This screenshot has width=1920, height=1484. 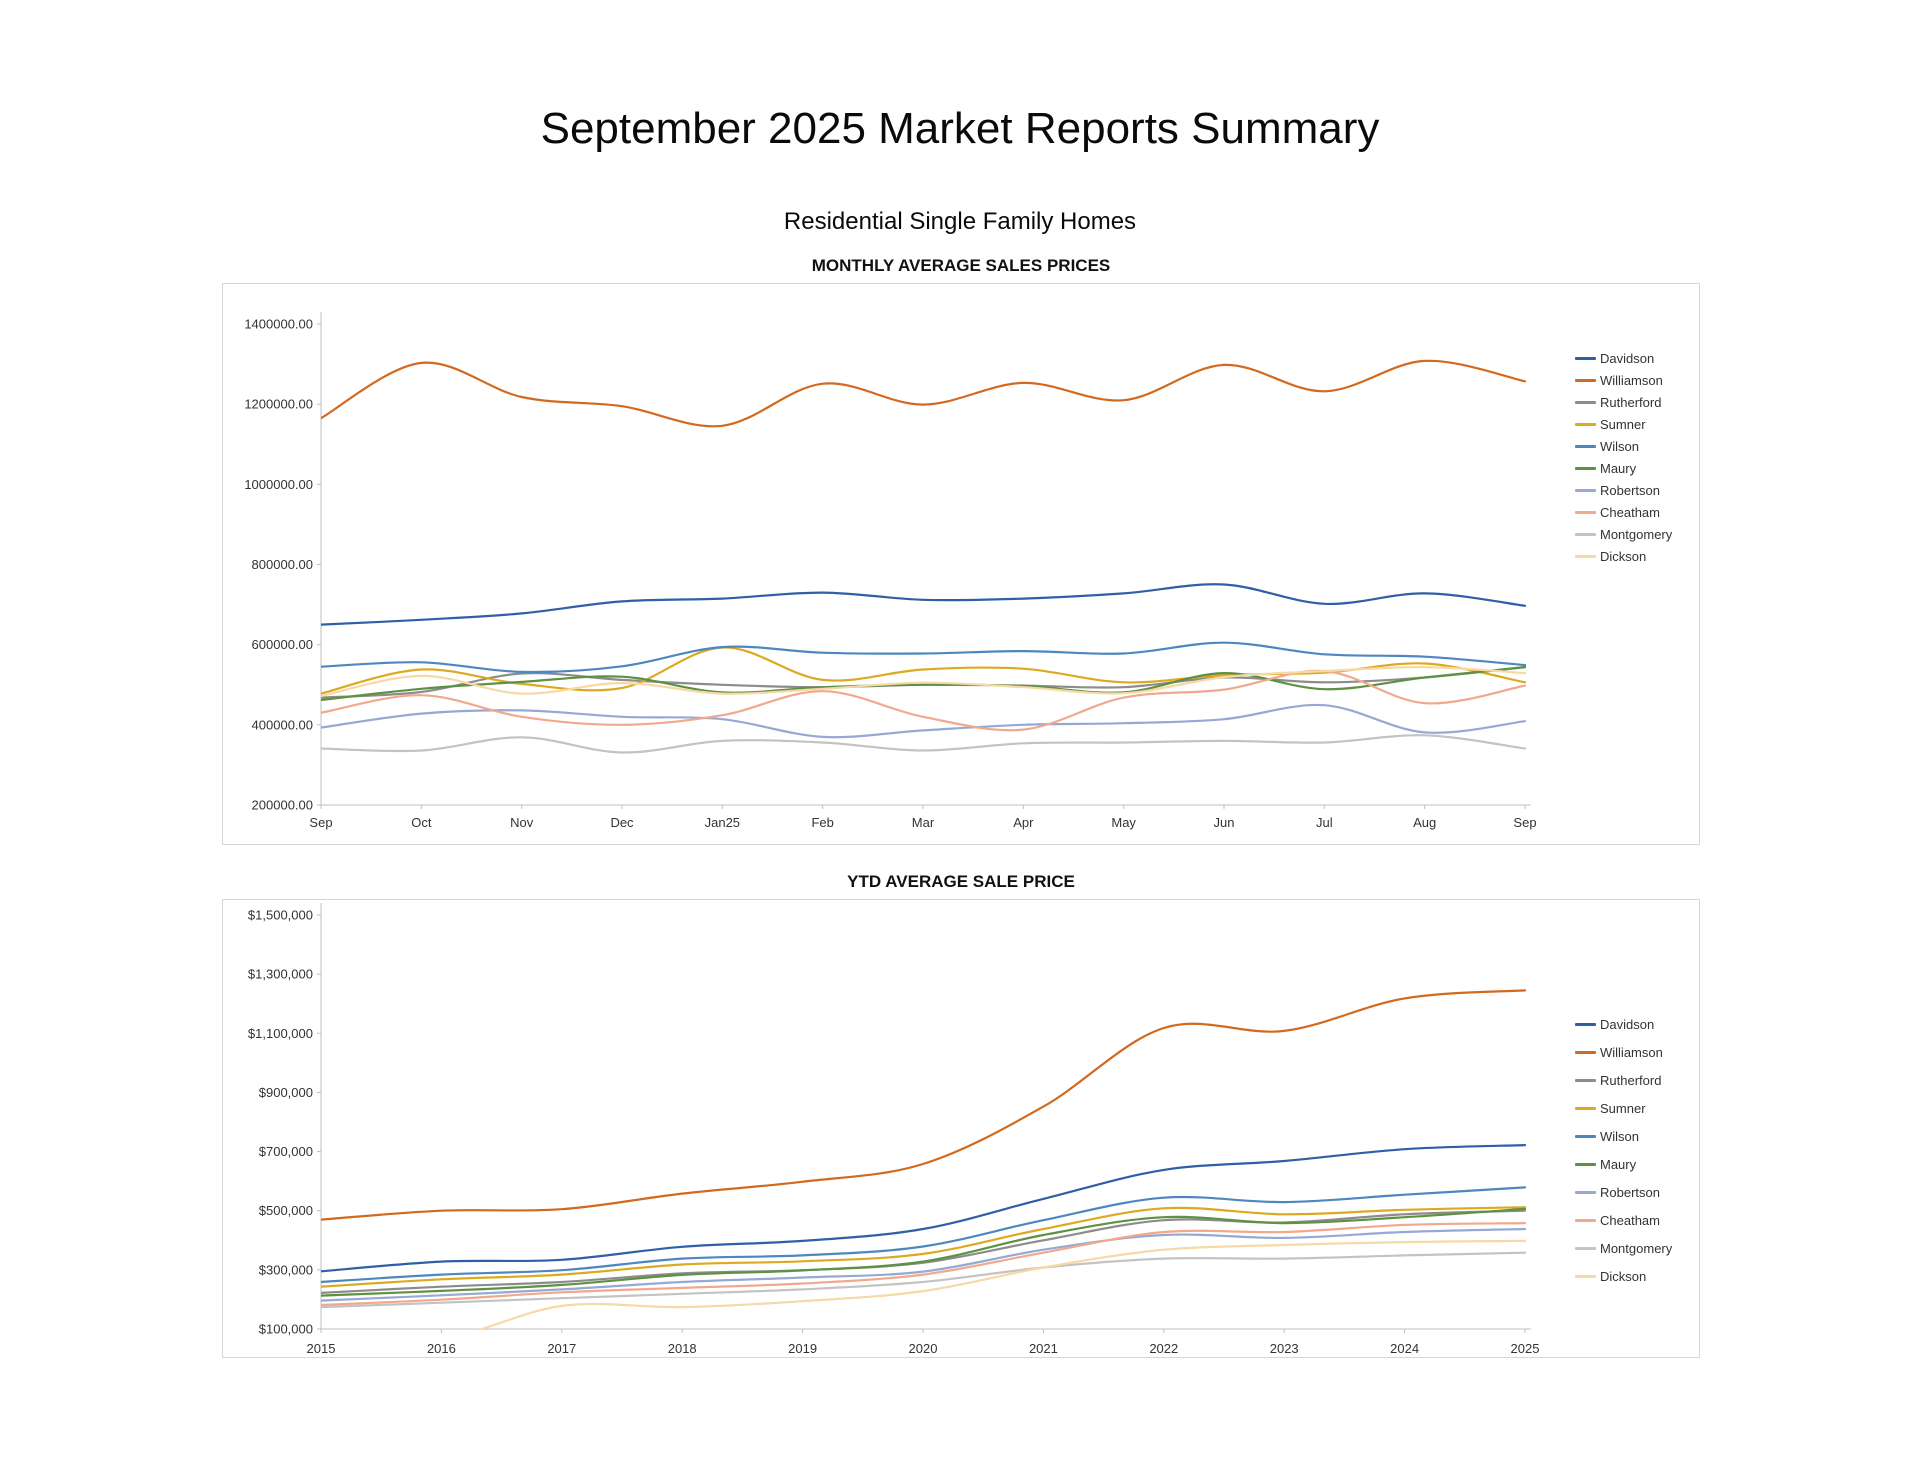 What do you see at coordinates (682, 1348) in the screenshot?
I see `x-tick-label: 2018` at bounding box center [682, 1348].